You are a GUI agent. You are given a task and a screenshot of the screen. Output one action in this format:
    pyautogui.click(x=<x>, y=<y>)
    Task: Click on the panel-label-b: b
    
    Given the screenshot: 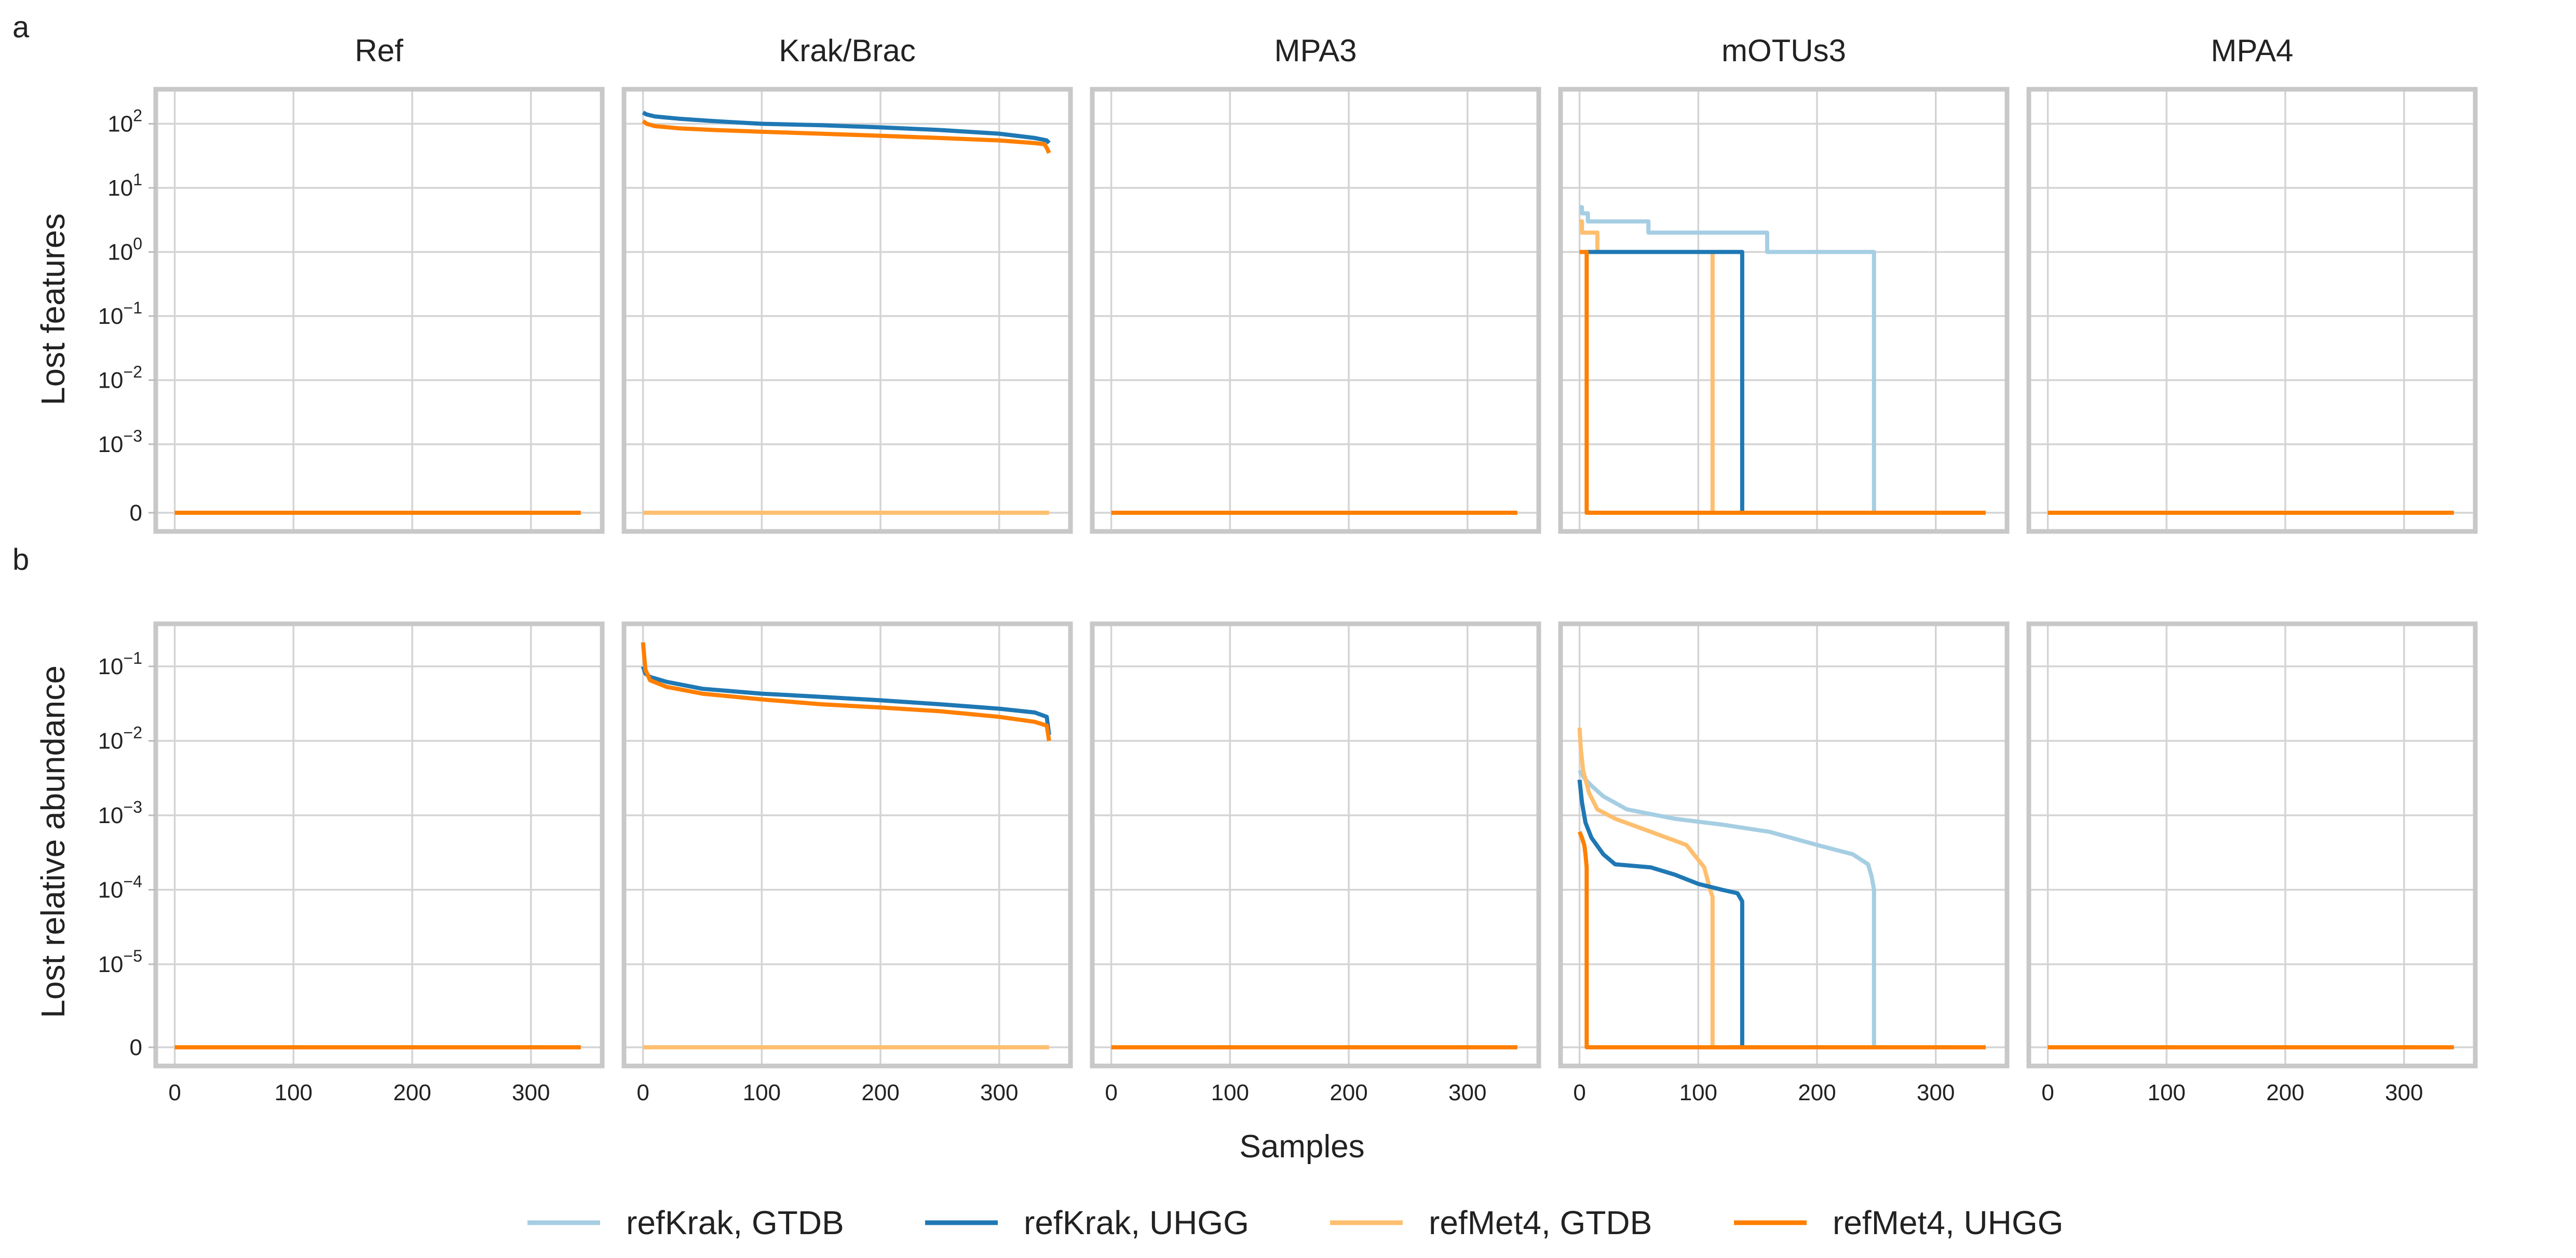 What is the action you would take?
    pyautogui.click(x=20, y=560)
    